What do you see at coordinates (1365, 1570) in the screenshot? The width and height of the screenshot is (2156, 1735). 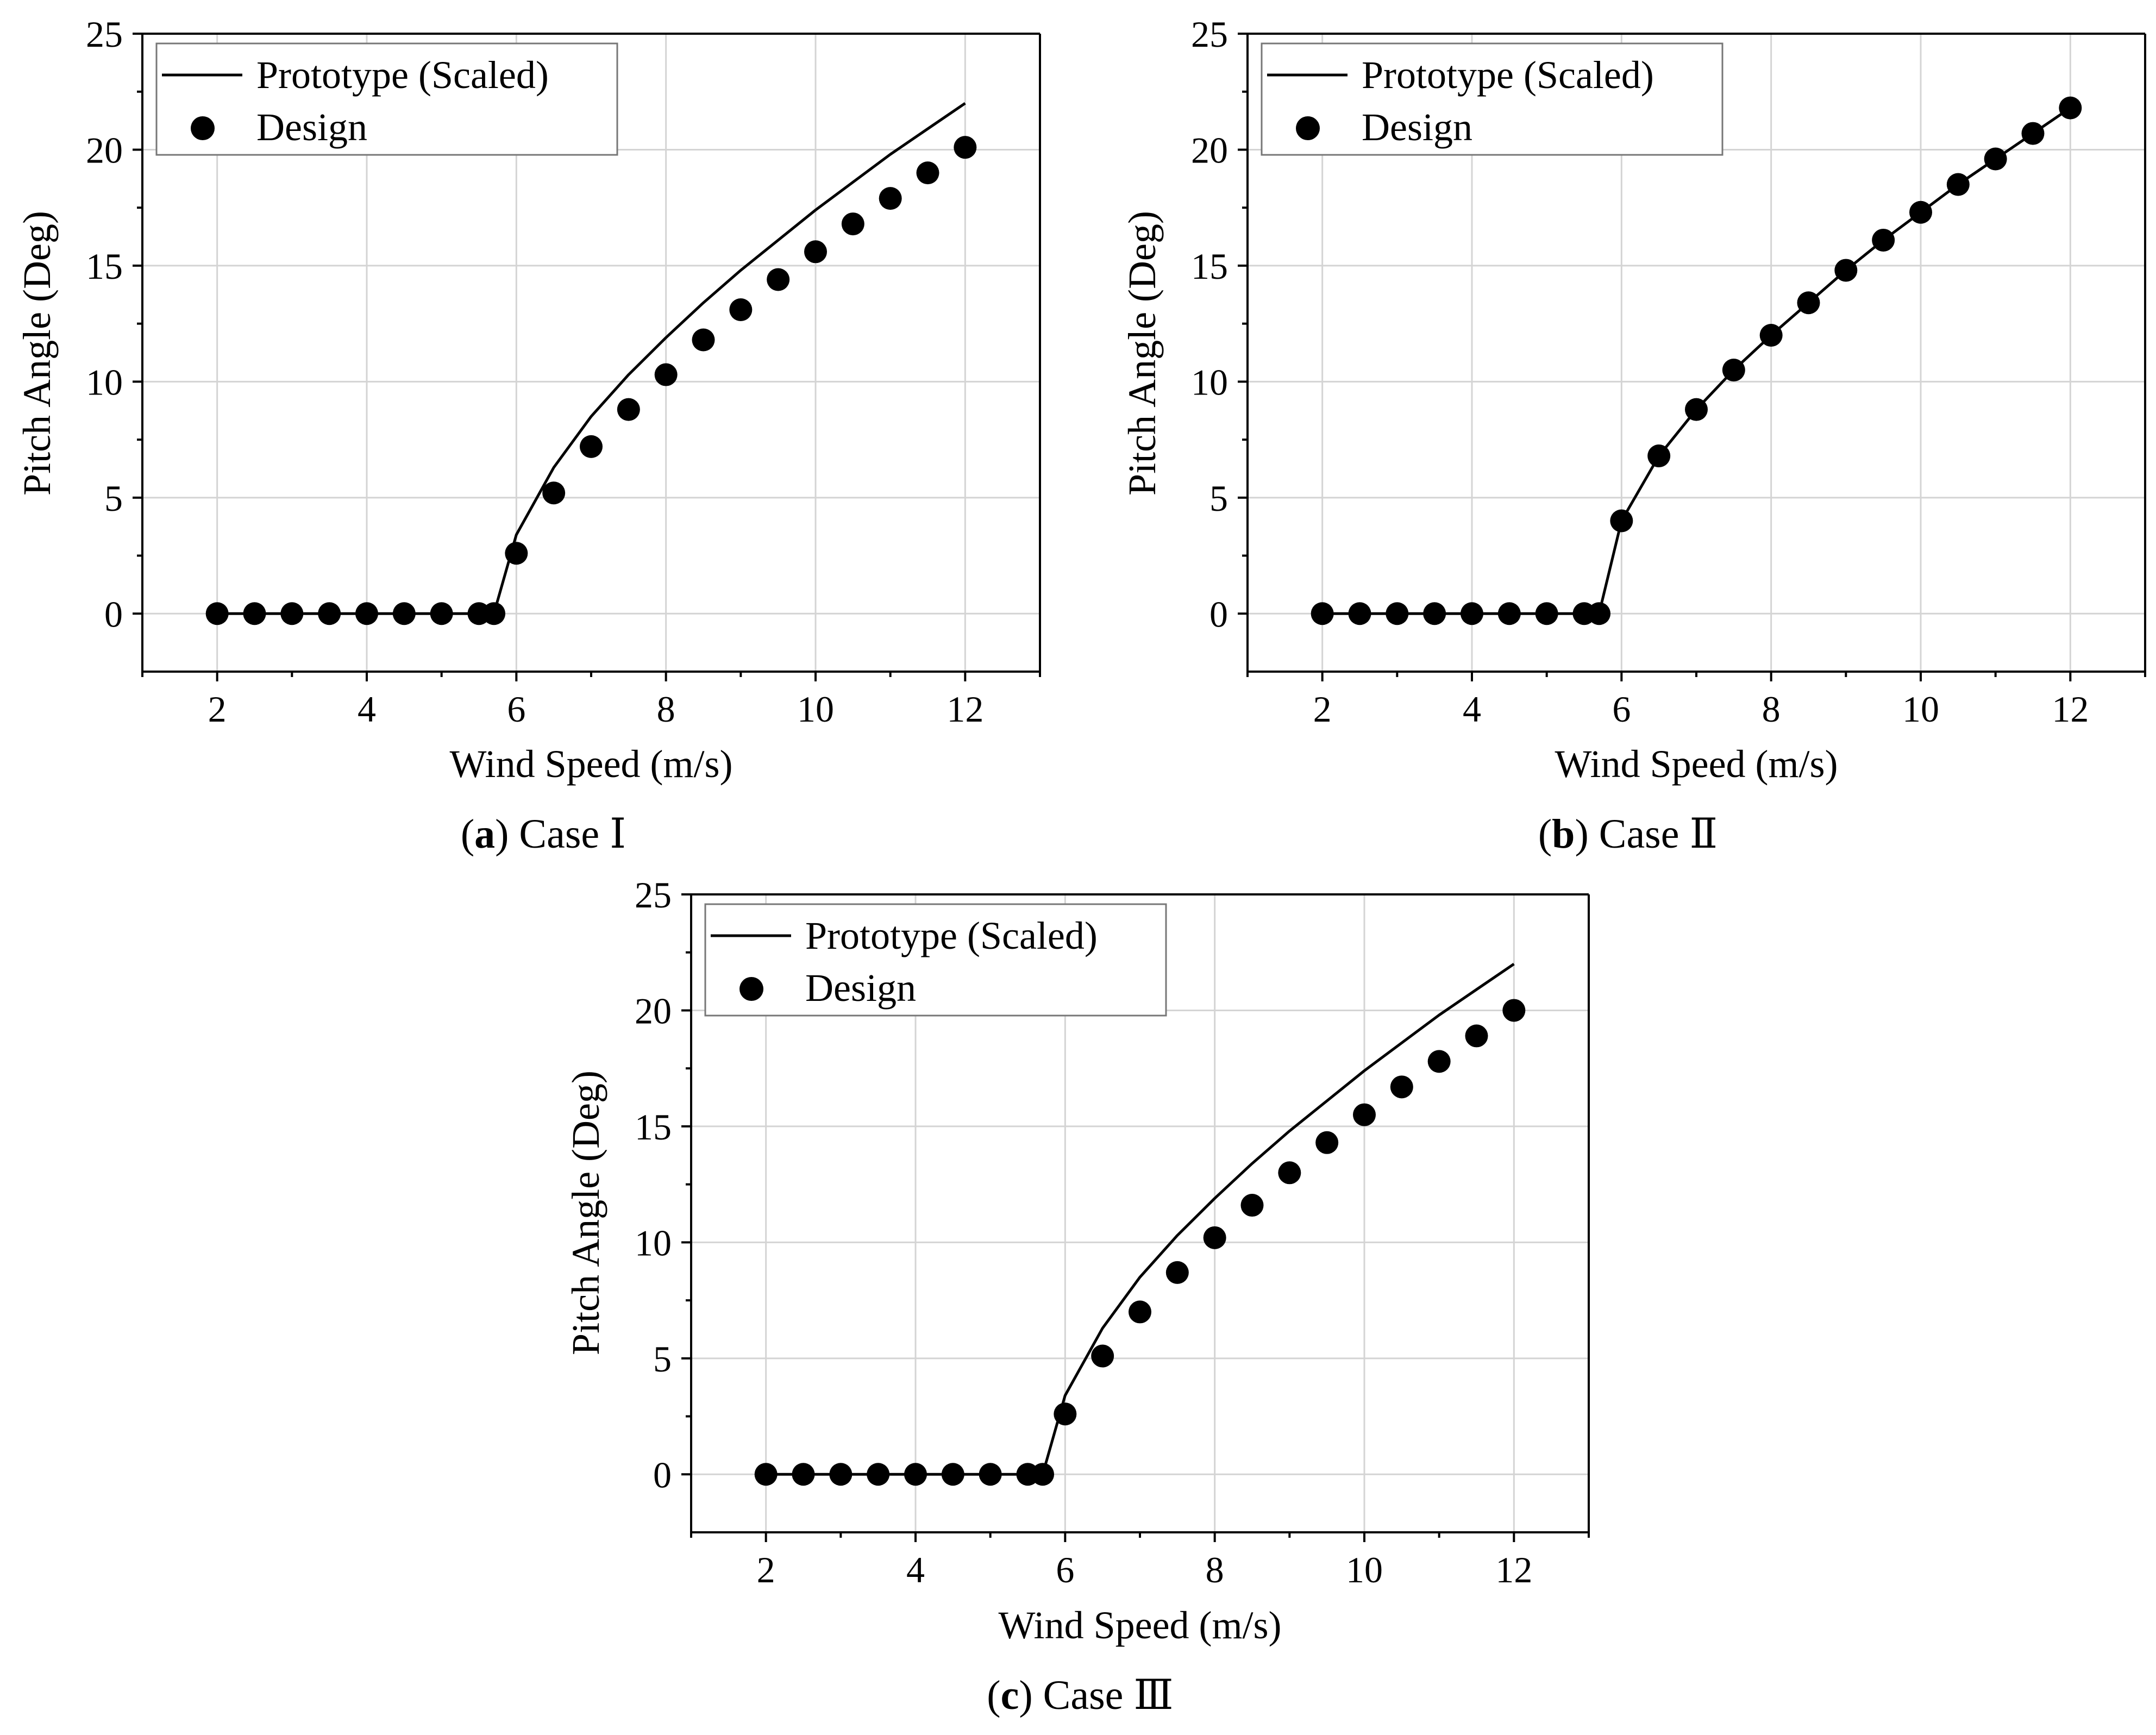 I see `x-tick-label: 10` at bounding box center [1365, 1570].